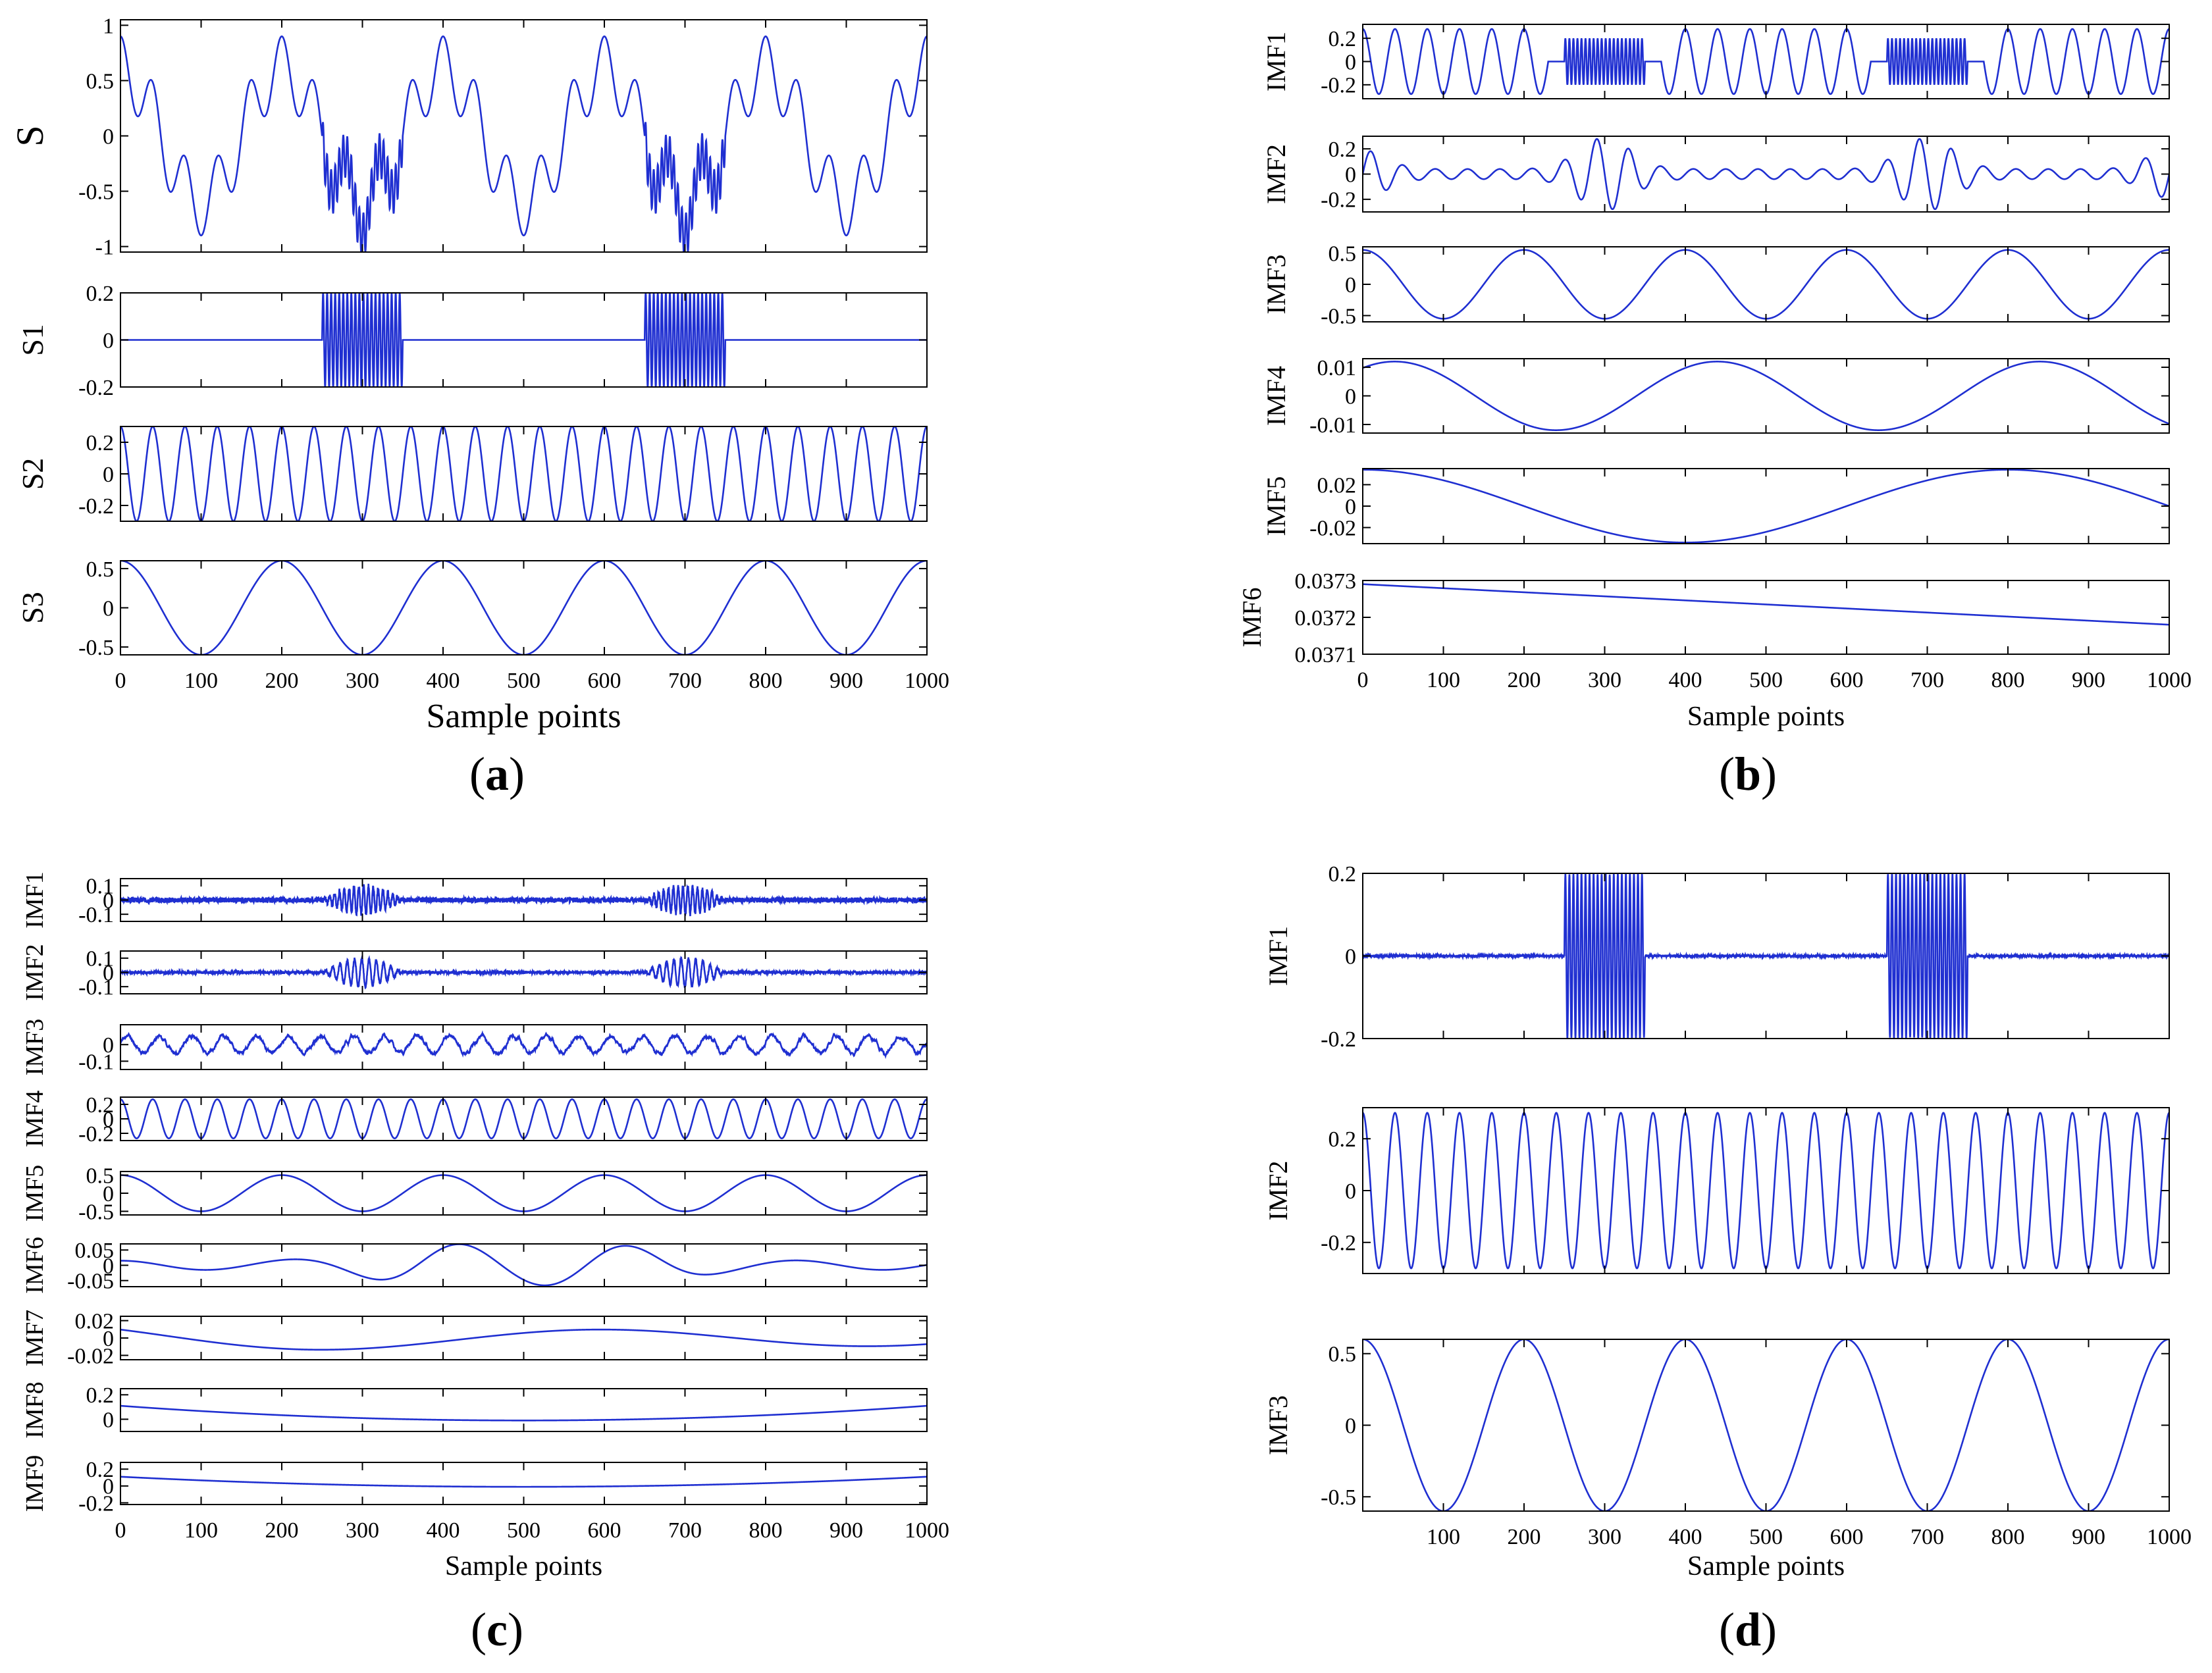  I want to click on x-tick-label: 500, so click(524, 681).